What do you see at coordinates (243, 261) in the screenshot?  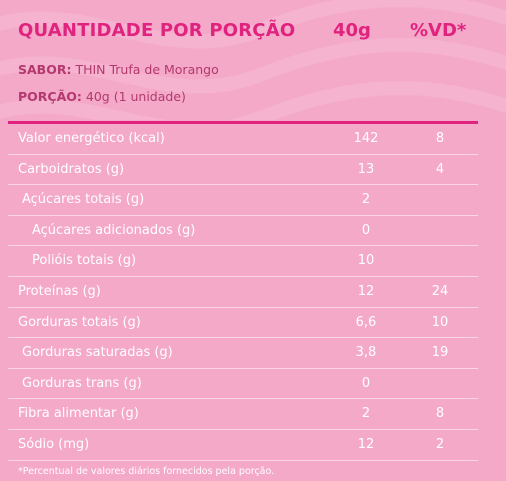 I see `table-row: Polióis totais (g) 10` at bounding box center [243, 261].